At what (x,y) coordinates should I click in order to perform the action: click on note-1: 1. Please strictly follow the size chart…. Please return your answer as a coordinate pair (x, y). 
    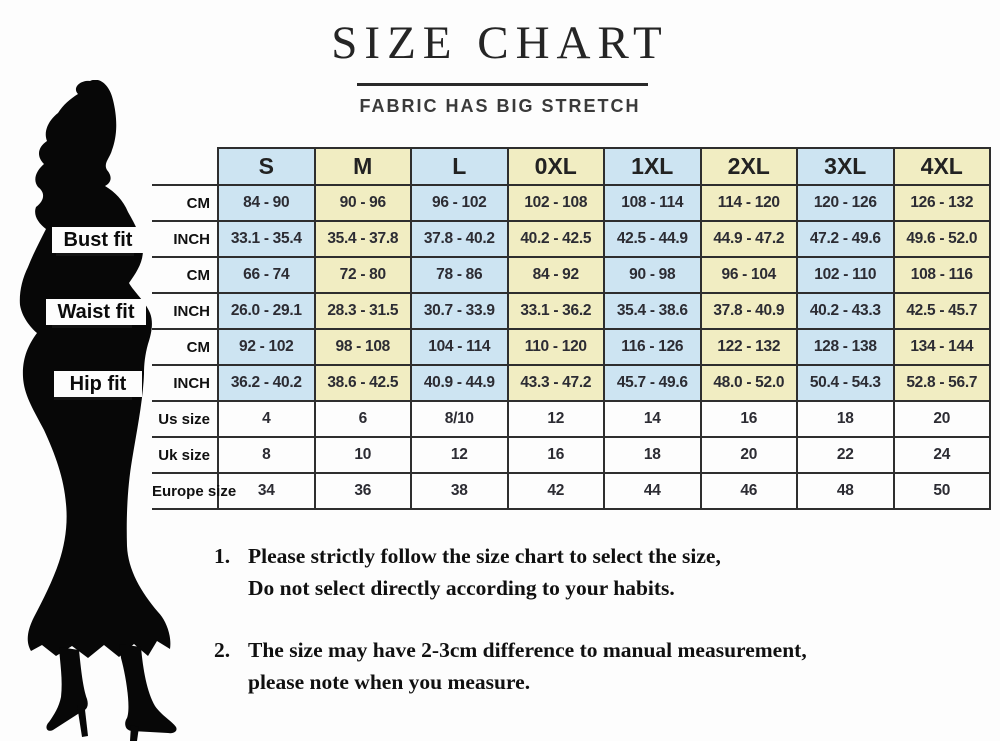
    Looking at the image, I should click on (584, 572).